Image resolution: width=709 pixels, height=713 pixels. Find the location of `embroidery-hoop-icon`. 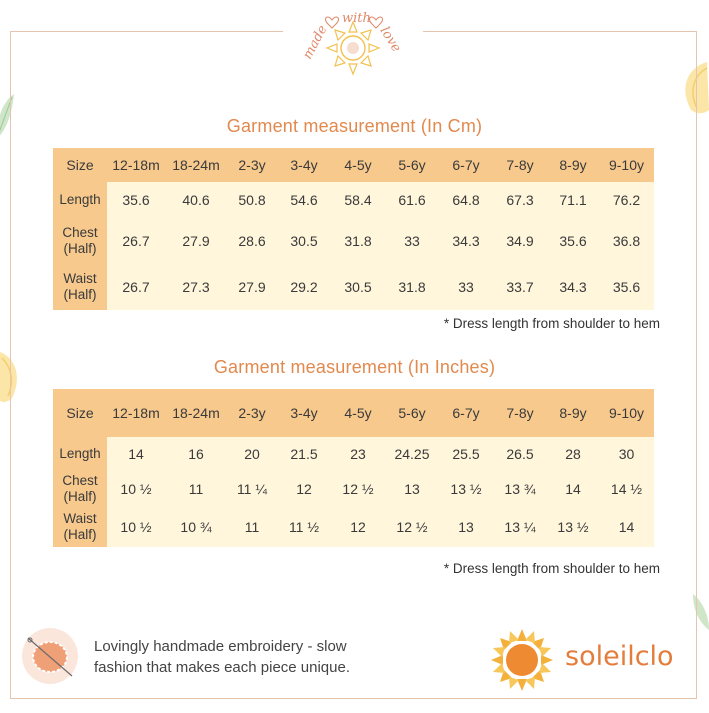

embroidery-hoop-icon is located at coordinates (50, 656).